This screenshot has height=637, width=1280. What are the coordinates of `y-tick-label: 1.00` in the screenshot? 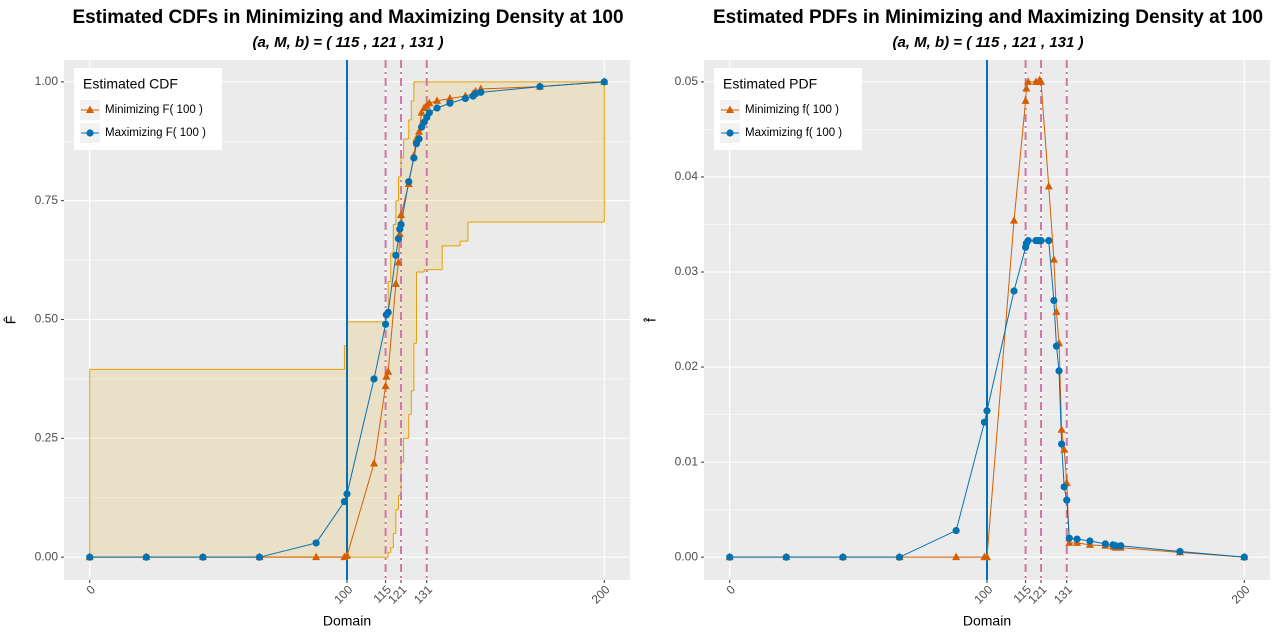 It's located at (47, 81).